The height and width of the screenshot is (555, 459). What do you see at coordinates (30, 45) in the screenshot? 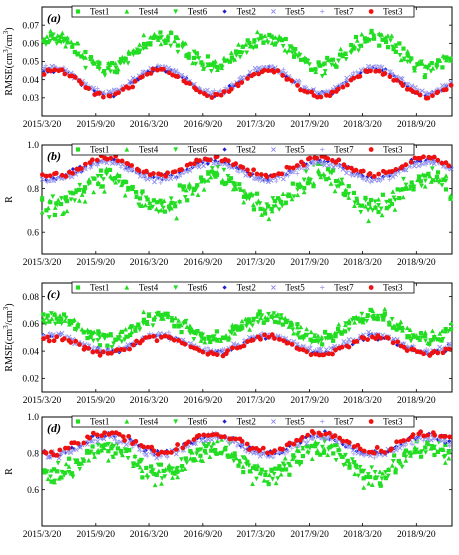
I see `y-tick-label: 0.06` at bounding box center [30, 45].